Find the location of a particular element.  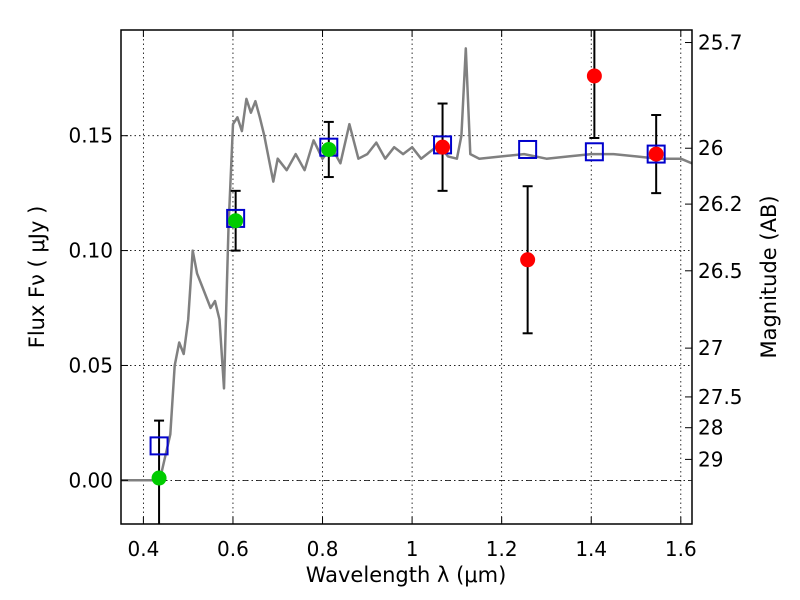

magnitude-tick-label: 27.5 is located at coordinates (720, 397).